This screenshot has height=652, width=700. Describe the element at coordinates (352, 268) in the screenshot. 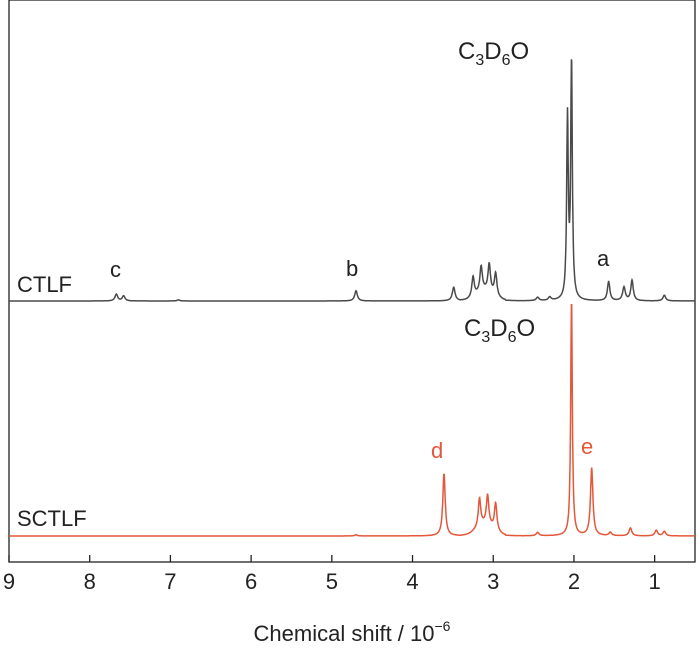

I see `peak-label-b: b` at that location.